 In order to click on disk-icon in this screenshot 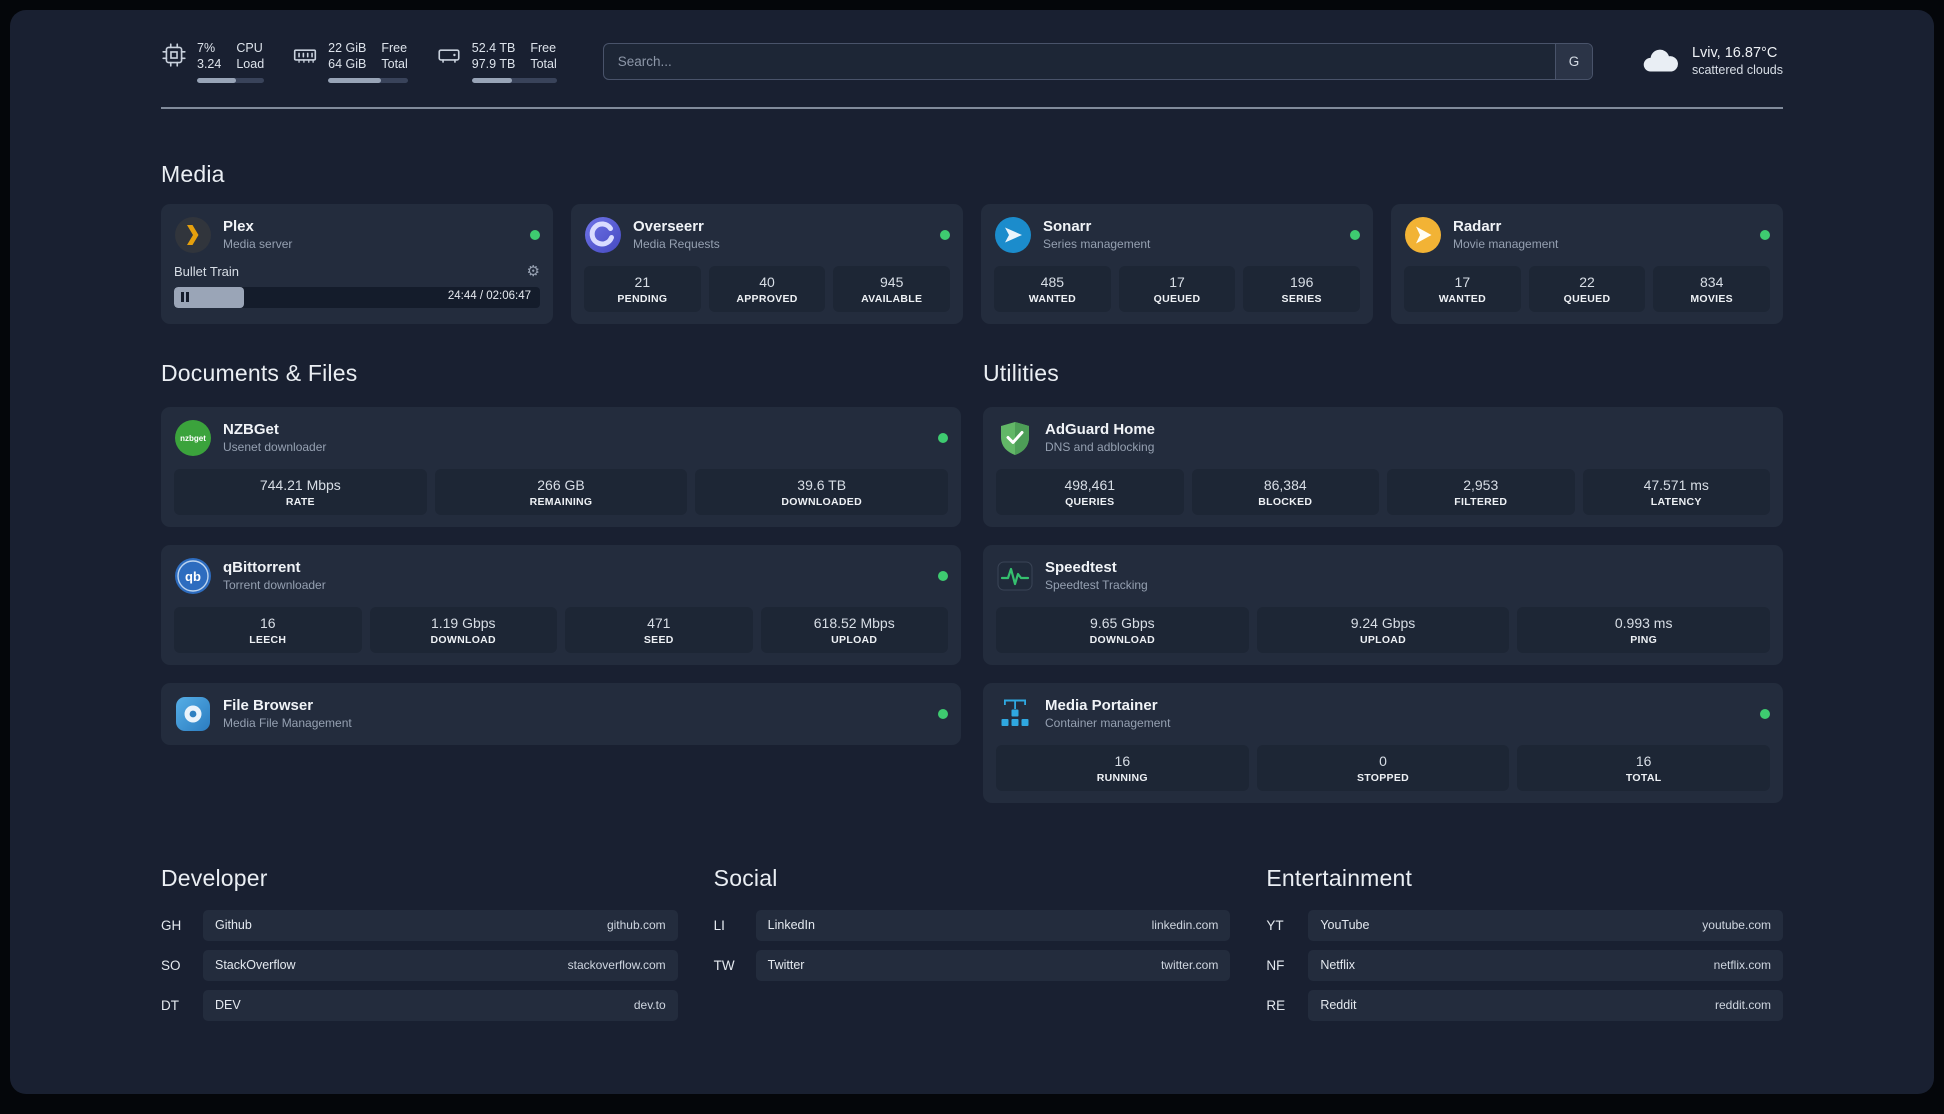, I will do `click(449, 56)`.